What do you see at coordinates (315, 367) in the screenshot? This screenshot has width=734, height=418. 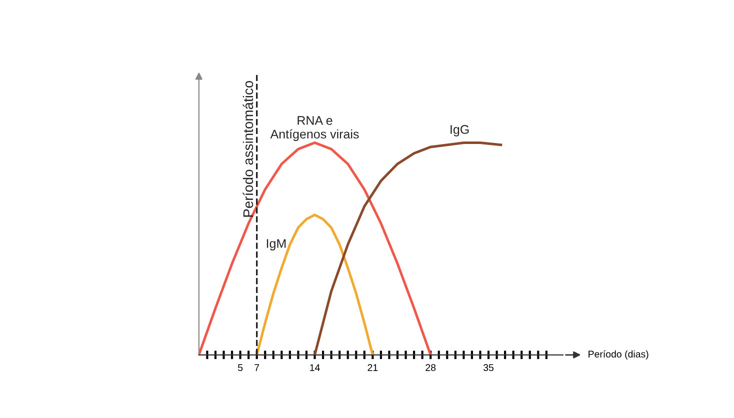 I see `x-tick-label: 14` at bounding box center [315, 367].